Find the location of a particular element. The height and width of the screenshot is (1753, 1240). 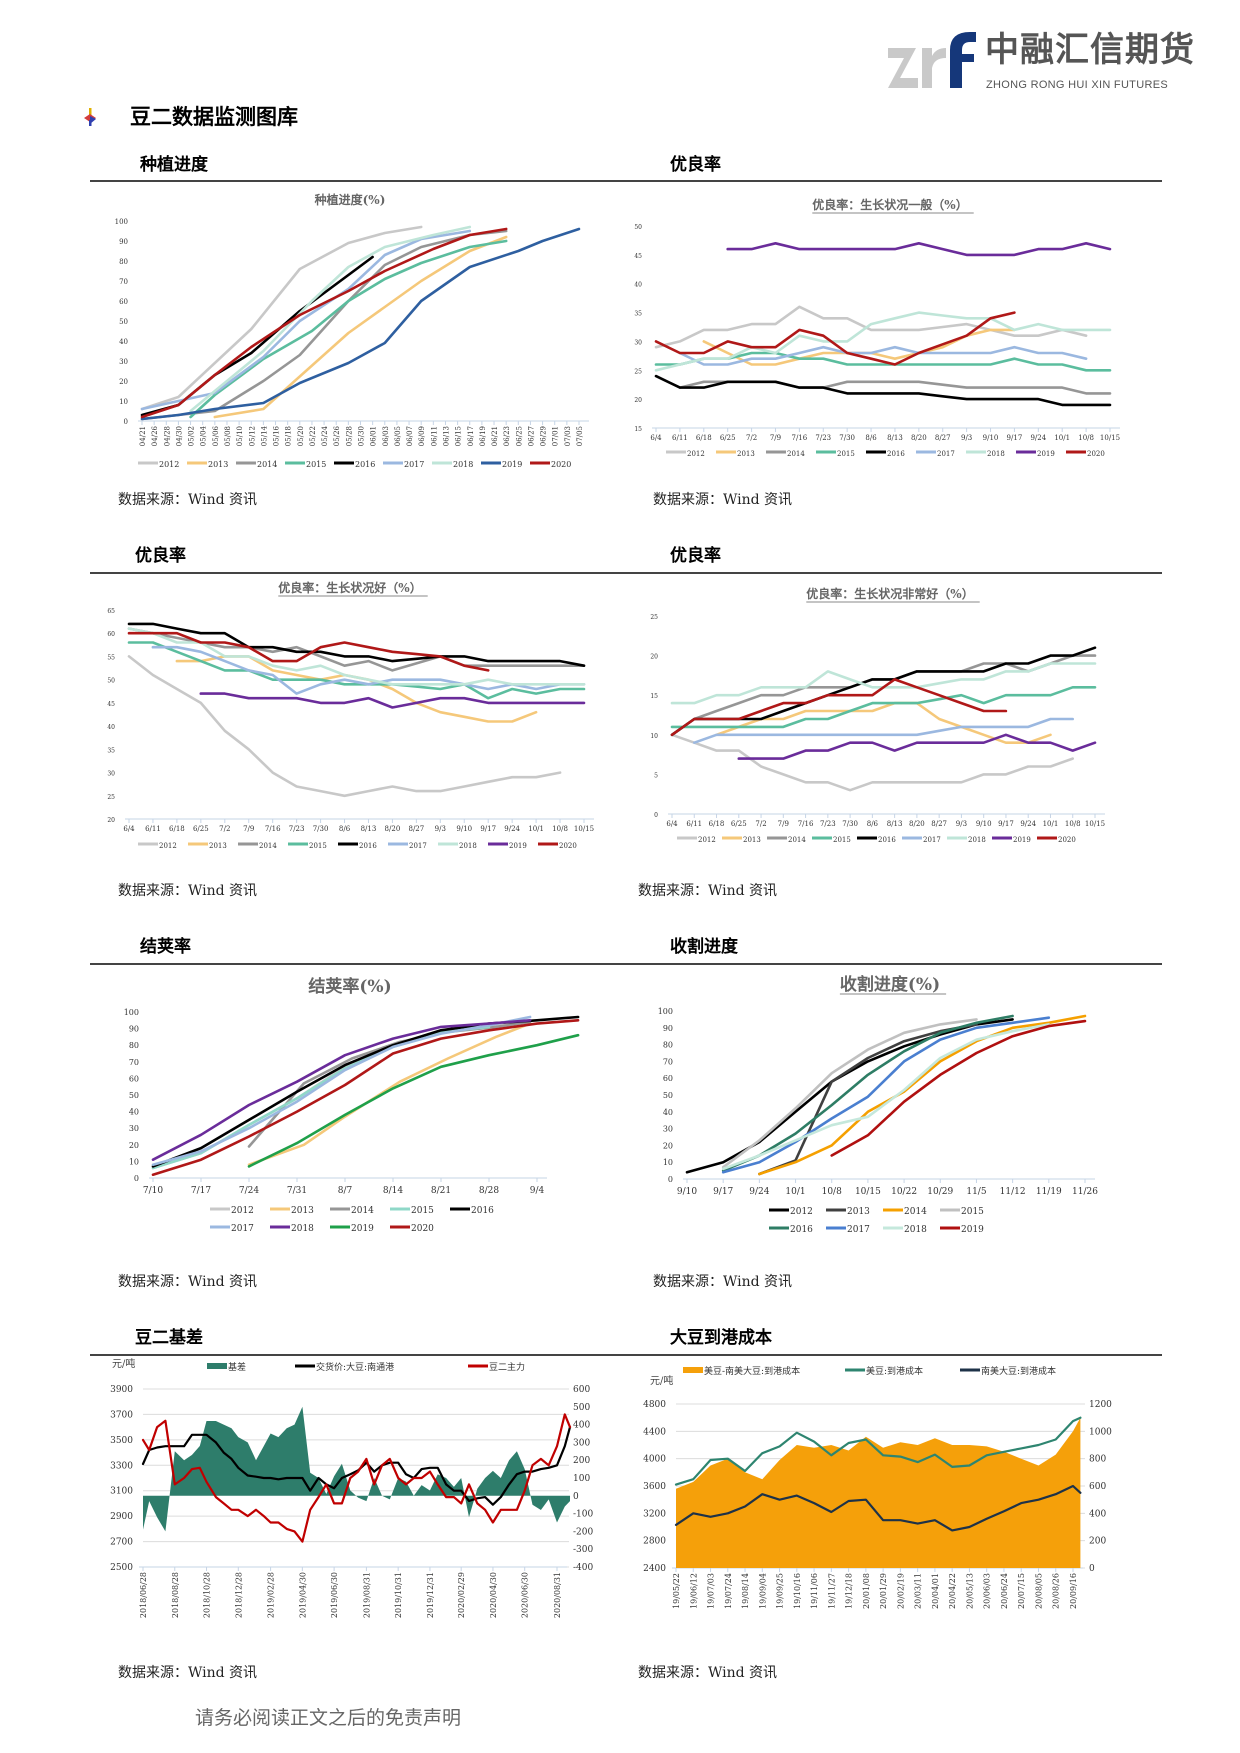

x-tick-label: 06/09 is located at coordinates (422, 436).